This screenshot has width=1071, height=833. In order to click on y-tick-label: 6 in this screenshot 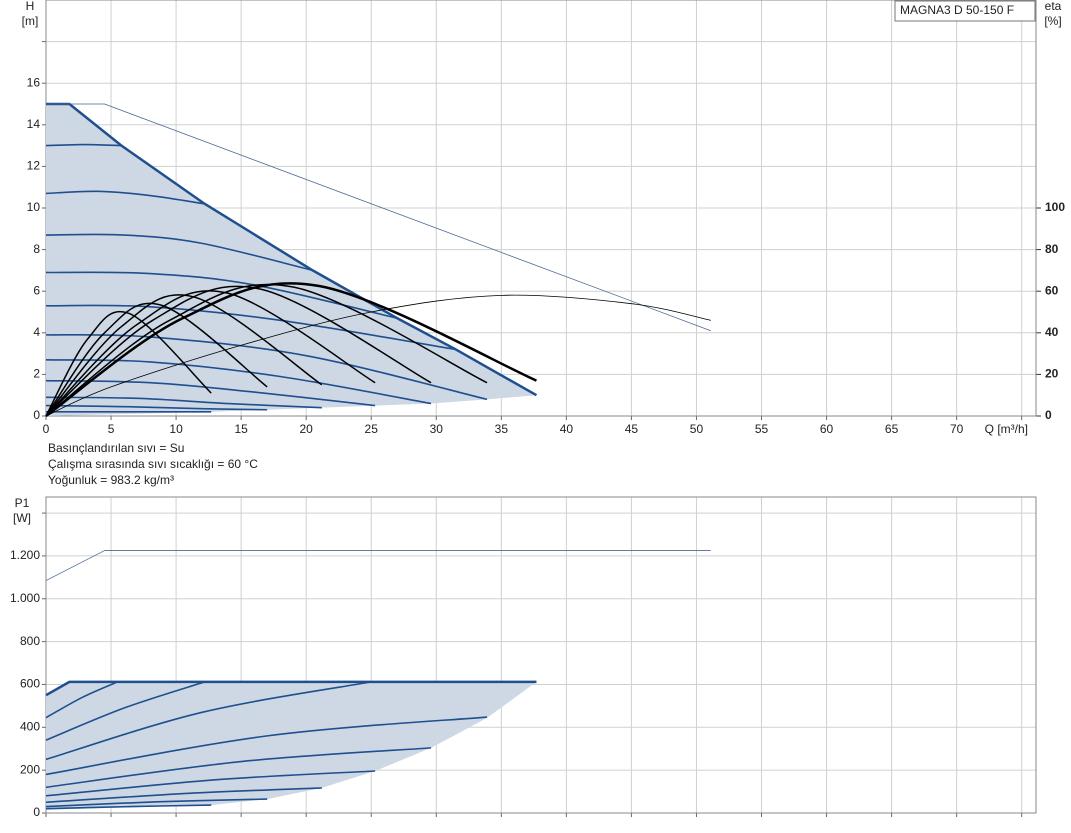, I will do `click(36, 290)`.